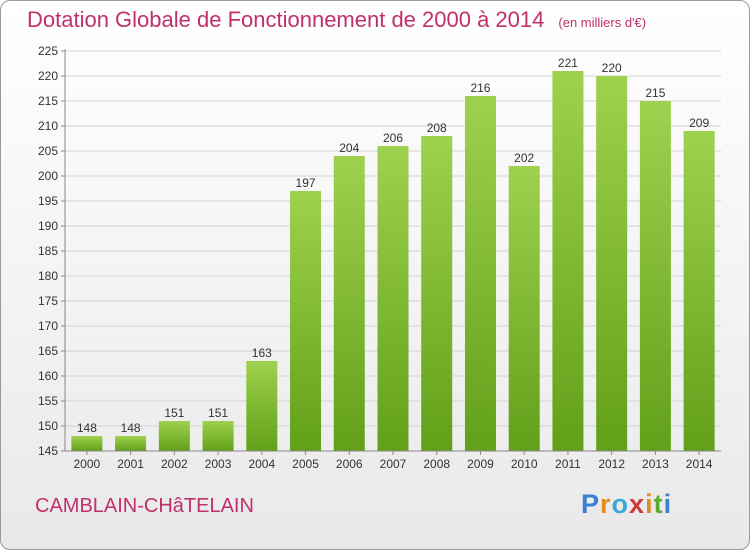  Describe the element at coordinates (480, 464) in the screenshot. I see `x-tick-label: 2009` at that location.